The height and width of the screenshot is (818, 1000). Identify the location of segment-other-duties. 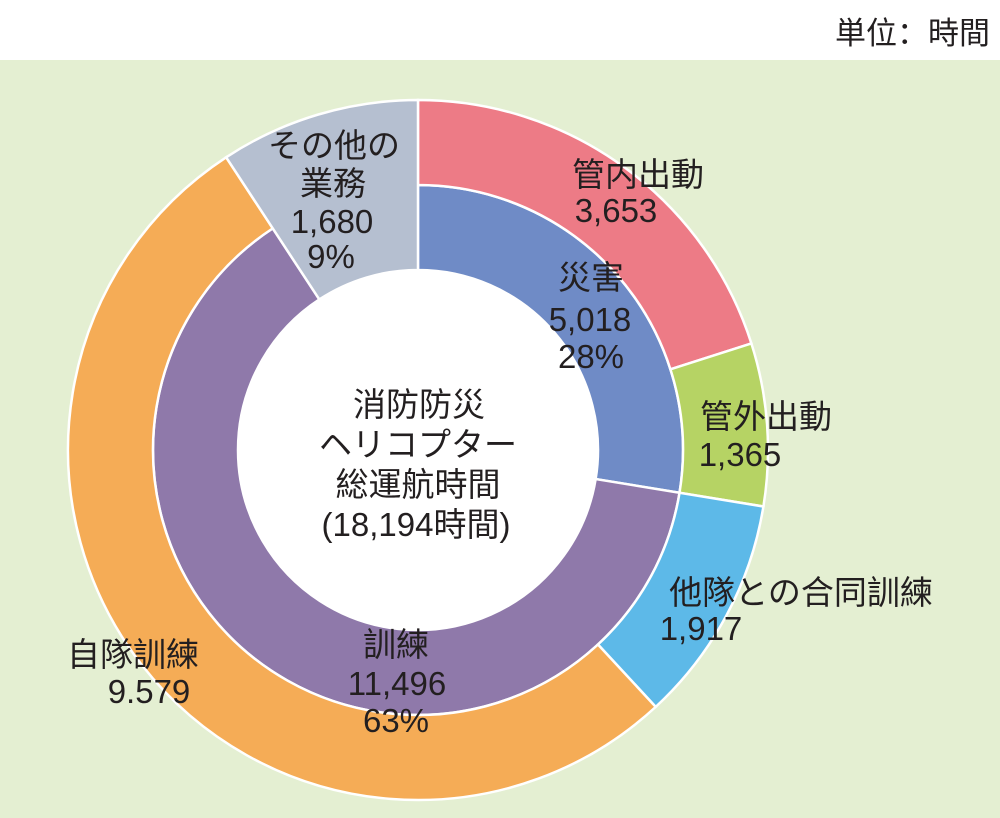
(322, 200).